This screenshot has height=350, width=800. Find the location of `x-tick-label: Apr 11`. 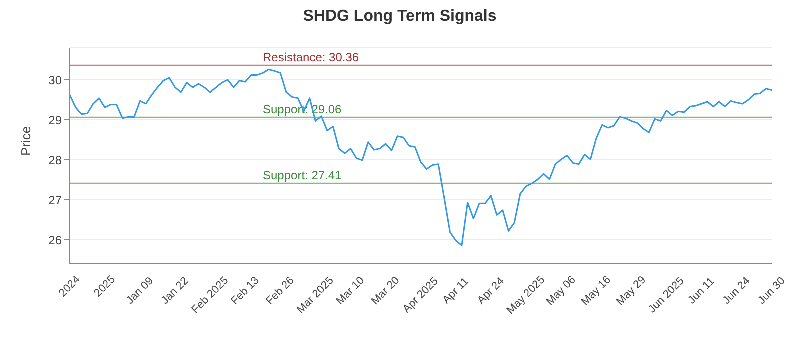

x-tick-label: Apr 11 is located at coordinates (456, 291).